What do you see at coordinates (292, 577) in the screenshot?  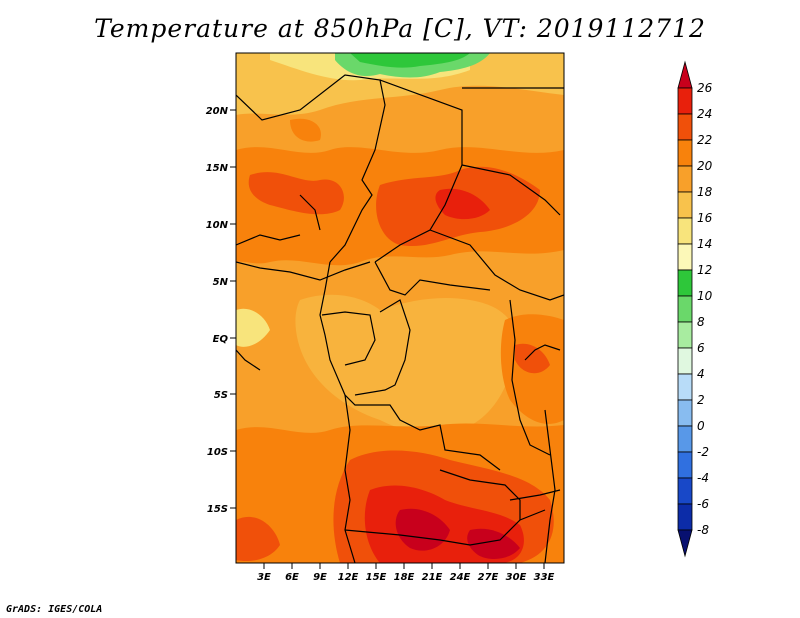 I see `lon-label: 6E` at bounding box center [292, 577].